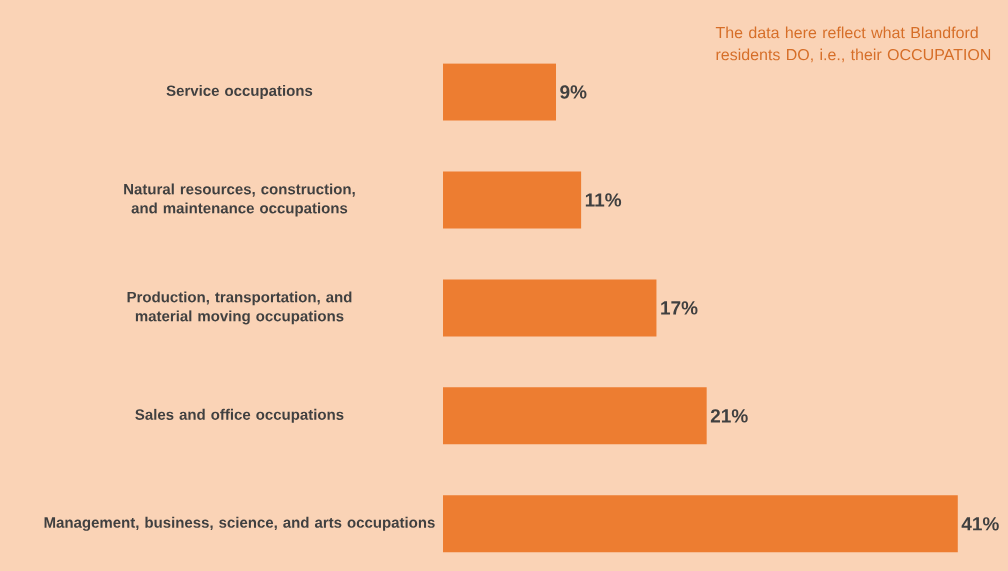 The image size is (1008, 571). Describe the element at coordinates (980, 524) in the screenshot. I see `data-label: 41%` at that location.